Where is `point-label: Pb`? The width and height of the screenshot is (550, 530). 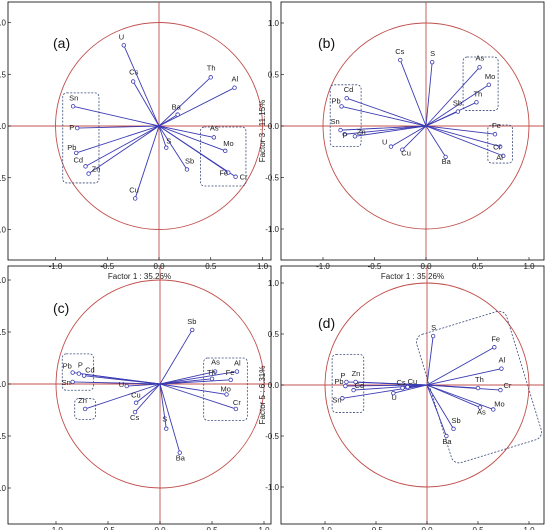
point-label: Pb is located at coordinates (336, 100).